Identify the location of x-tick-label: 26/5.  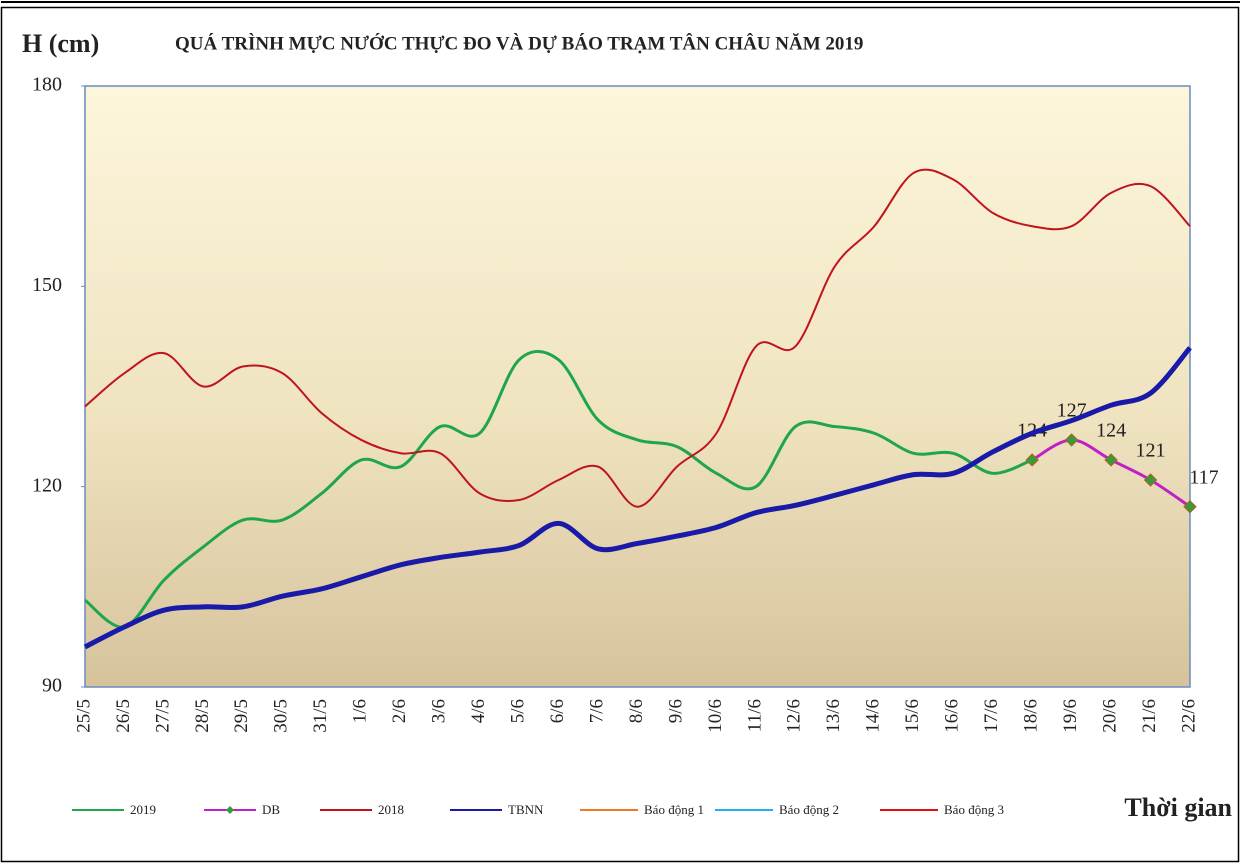
(123, 716).